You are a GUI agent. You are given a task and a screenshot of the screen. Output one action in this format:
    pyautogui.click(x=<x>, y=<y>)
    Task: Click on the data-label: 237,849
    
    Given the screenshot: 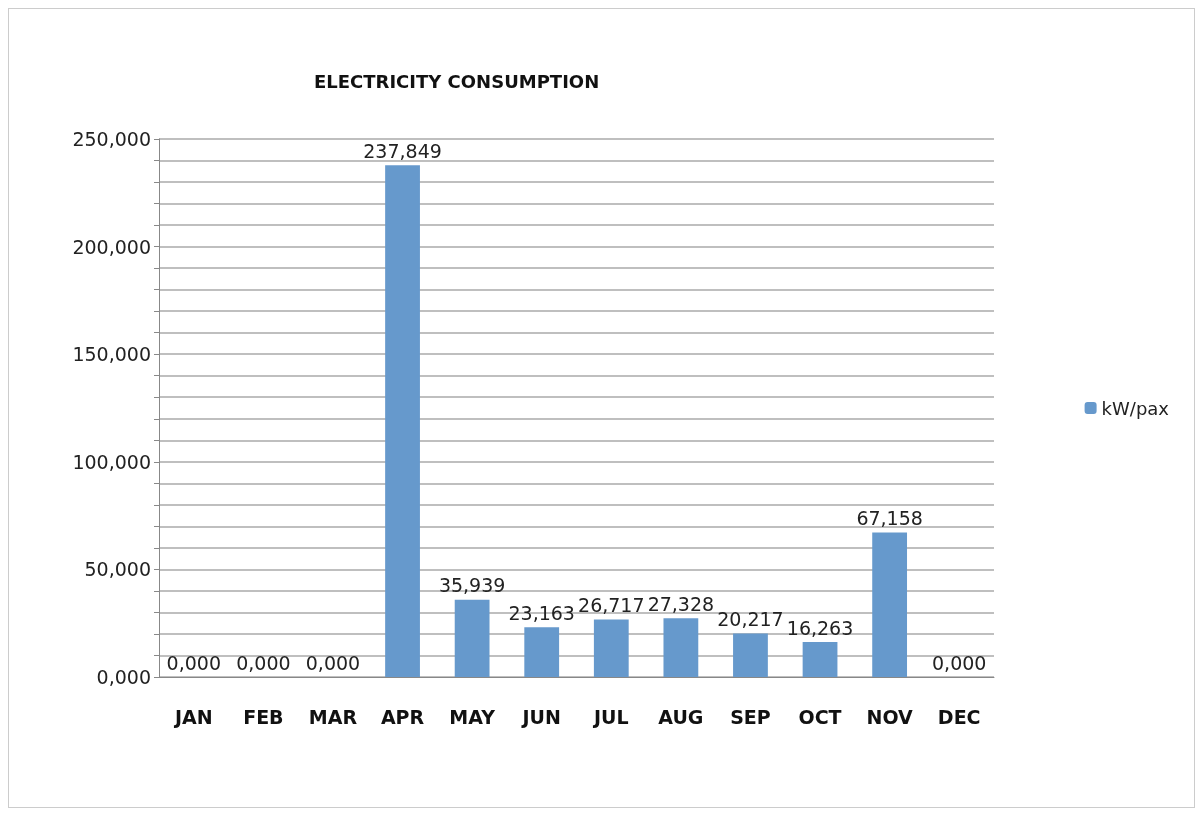 What is the action you would take?
    pyautogui.click(x=402, y=150)
    